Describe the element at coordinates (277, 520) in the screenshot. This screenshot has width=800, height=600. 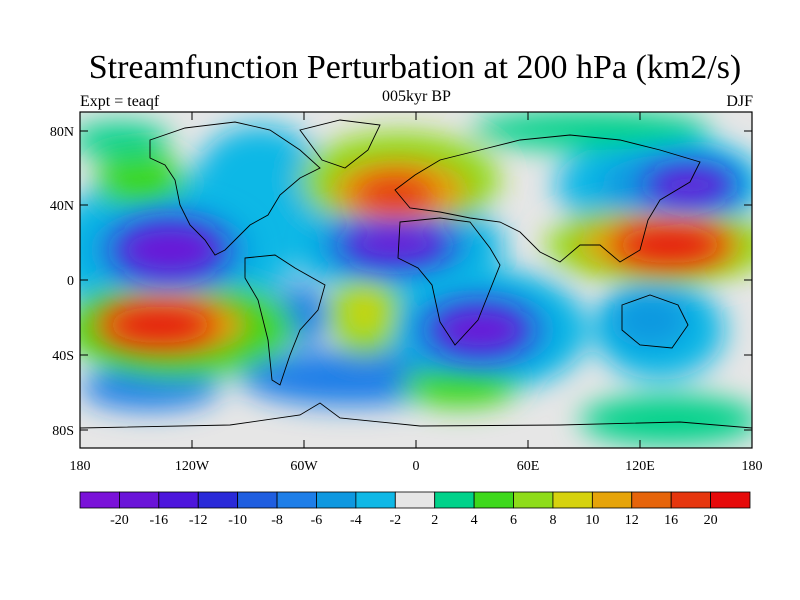
I see `colorbar-label: -8` at that location.